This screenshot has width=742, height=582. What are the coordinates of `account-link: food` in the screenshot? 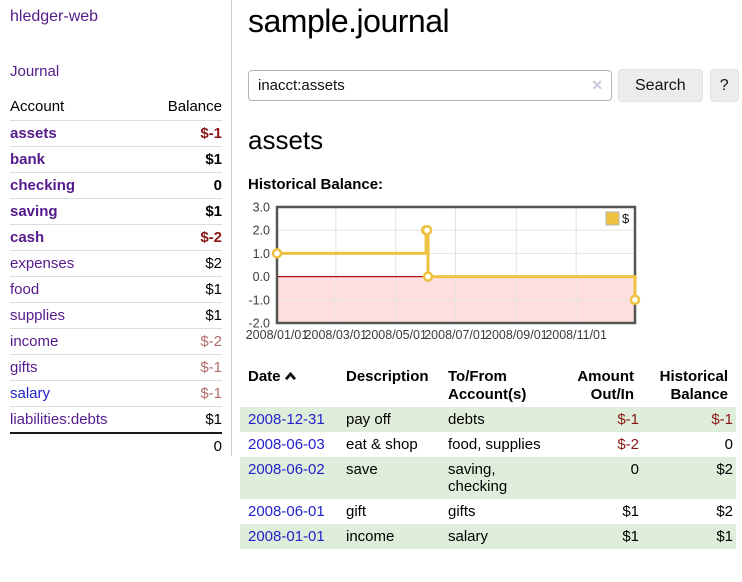 It's located at (25, 289).